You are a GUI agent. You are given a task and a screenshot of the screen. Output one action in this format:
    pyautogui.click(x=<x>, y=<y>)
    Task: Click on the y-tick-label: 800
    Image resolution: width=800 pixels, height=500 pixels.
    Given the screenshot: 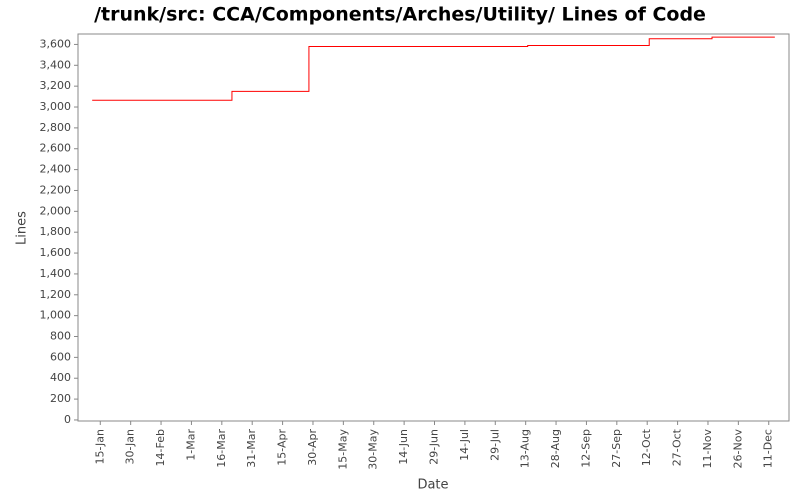 What is the action you would take?
    pyautogui.click(x=60, y=336)
    